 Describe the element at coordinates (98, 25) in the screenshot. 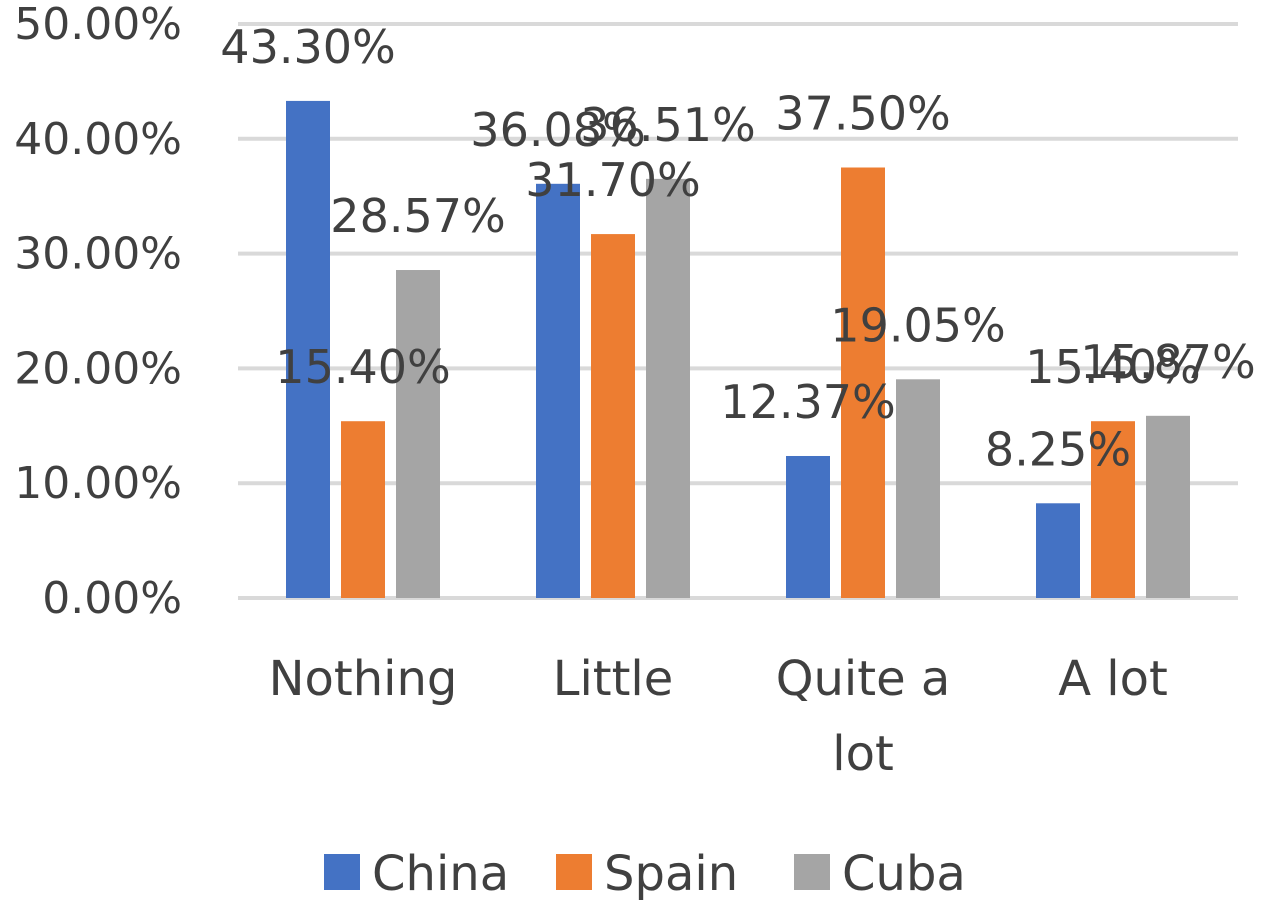

I see `y-tick-label: 50.00%` at that location.